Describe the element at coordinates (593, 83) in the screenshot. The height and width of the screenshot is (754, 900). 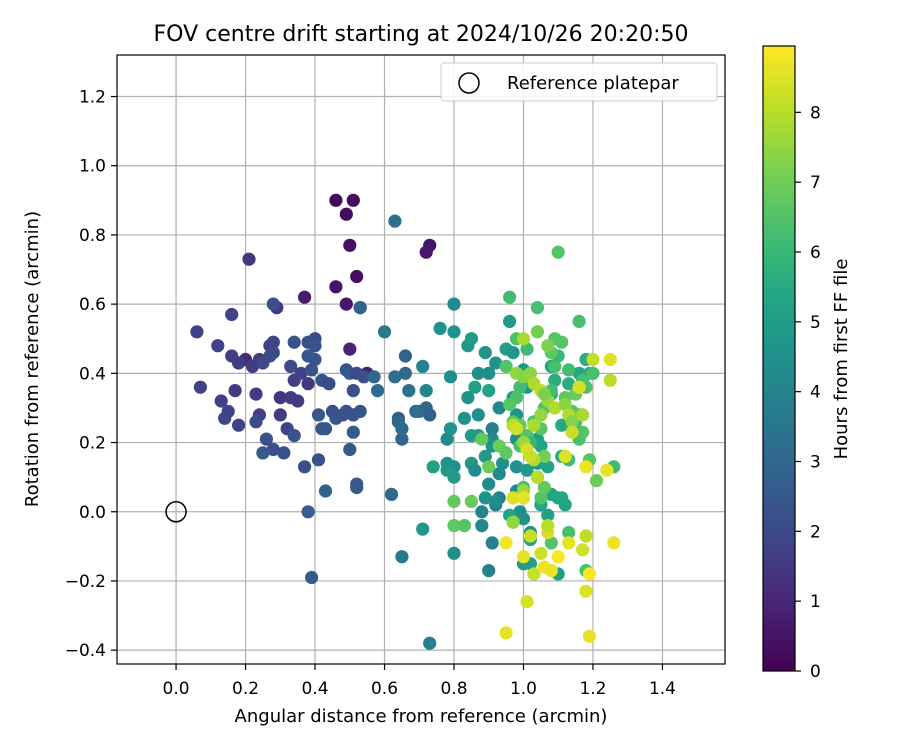
I see `legend-label: Reference platepar` at that location.